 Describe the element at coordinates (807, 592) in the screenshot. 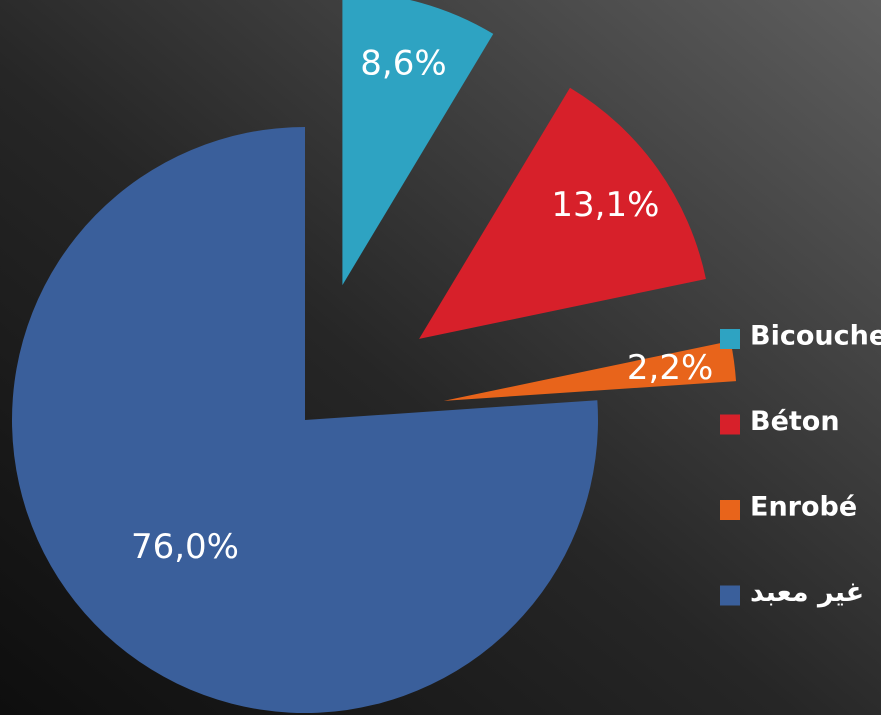

I see `legend-label: غير معبد` at that location.